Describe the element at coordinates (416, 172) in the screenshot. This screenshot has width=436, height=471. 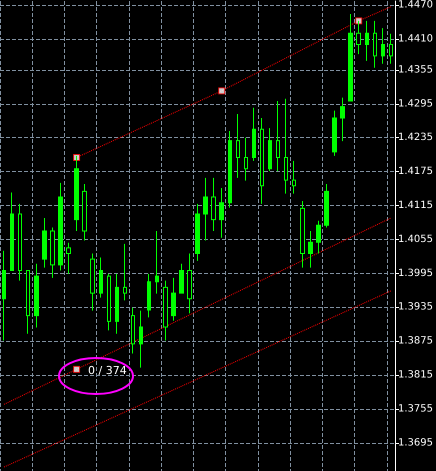
I see `y-tick-label: 1.4175` at that location.